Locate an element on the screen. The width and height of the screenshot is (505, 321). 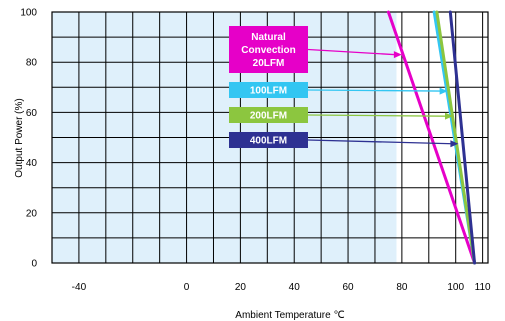
y-tick-label: 100 is located at coordinates (28, 13).